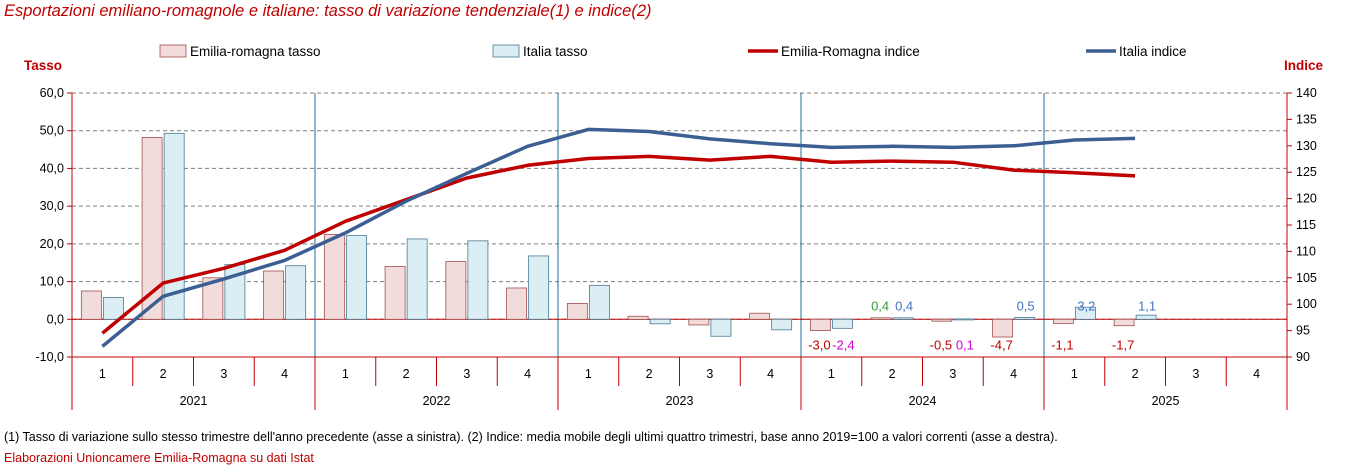 This screenshot has width=1346, height=469. I want to click on data-label: -4,7, so click(1001, 344).